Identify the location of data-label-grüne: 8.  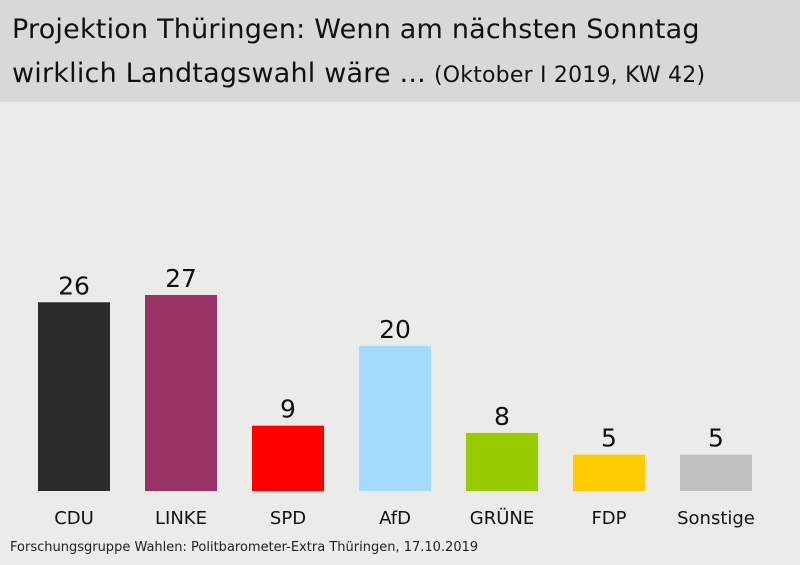
(502, 416).